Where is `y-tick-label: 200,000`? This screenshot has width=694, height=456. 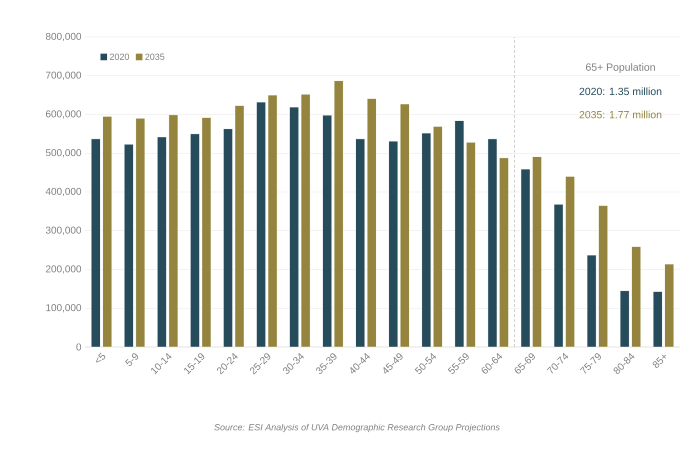
y-tick-label: 200,000 is located at coordinates (64, 269).